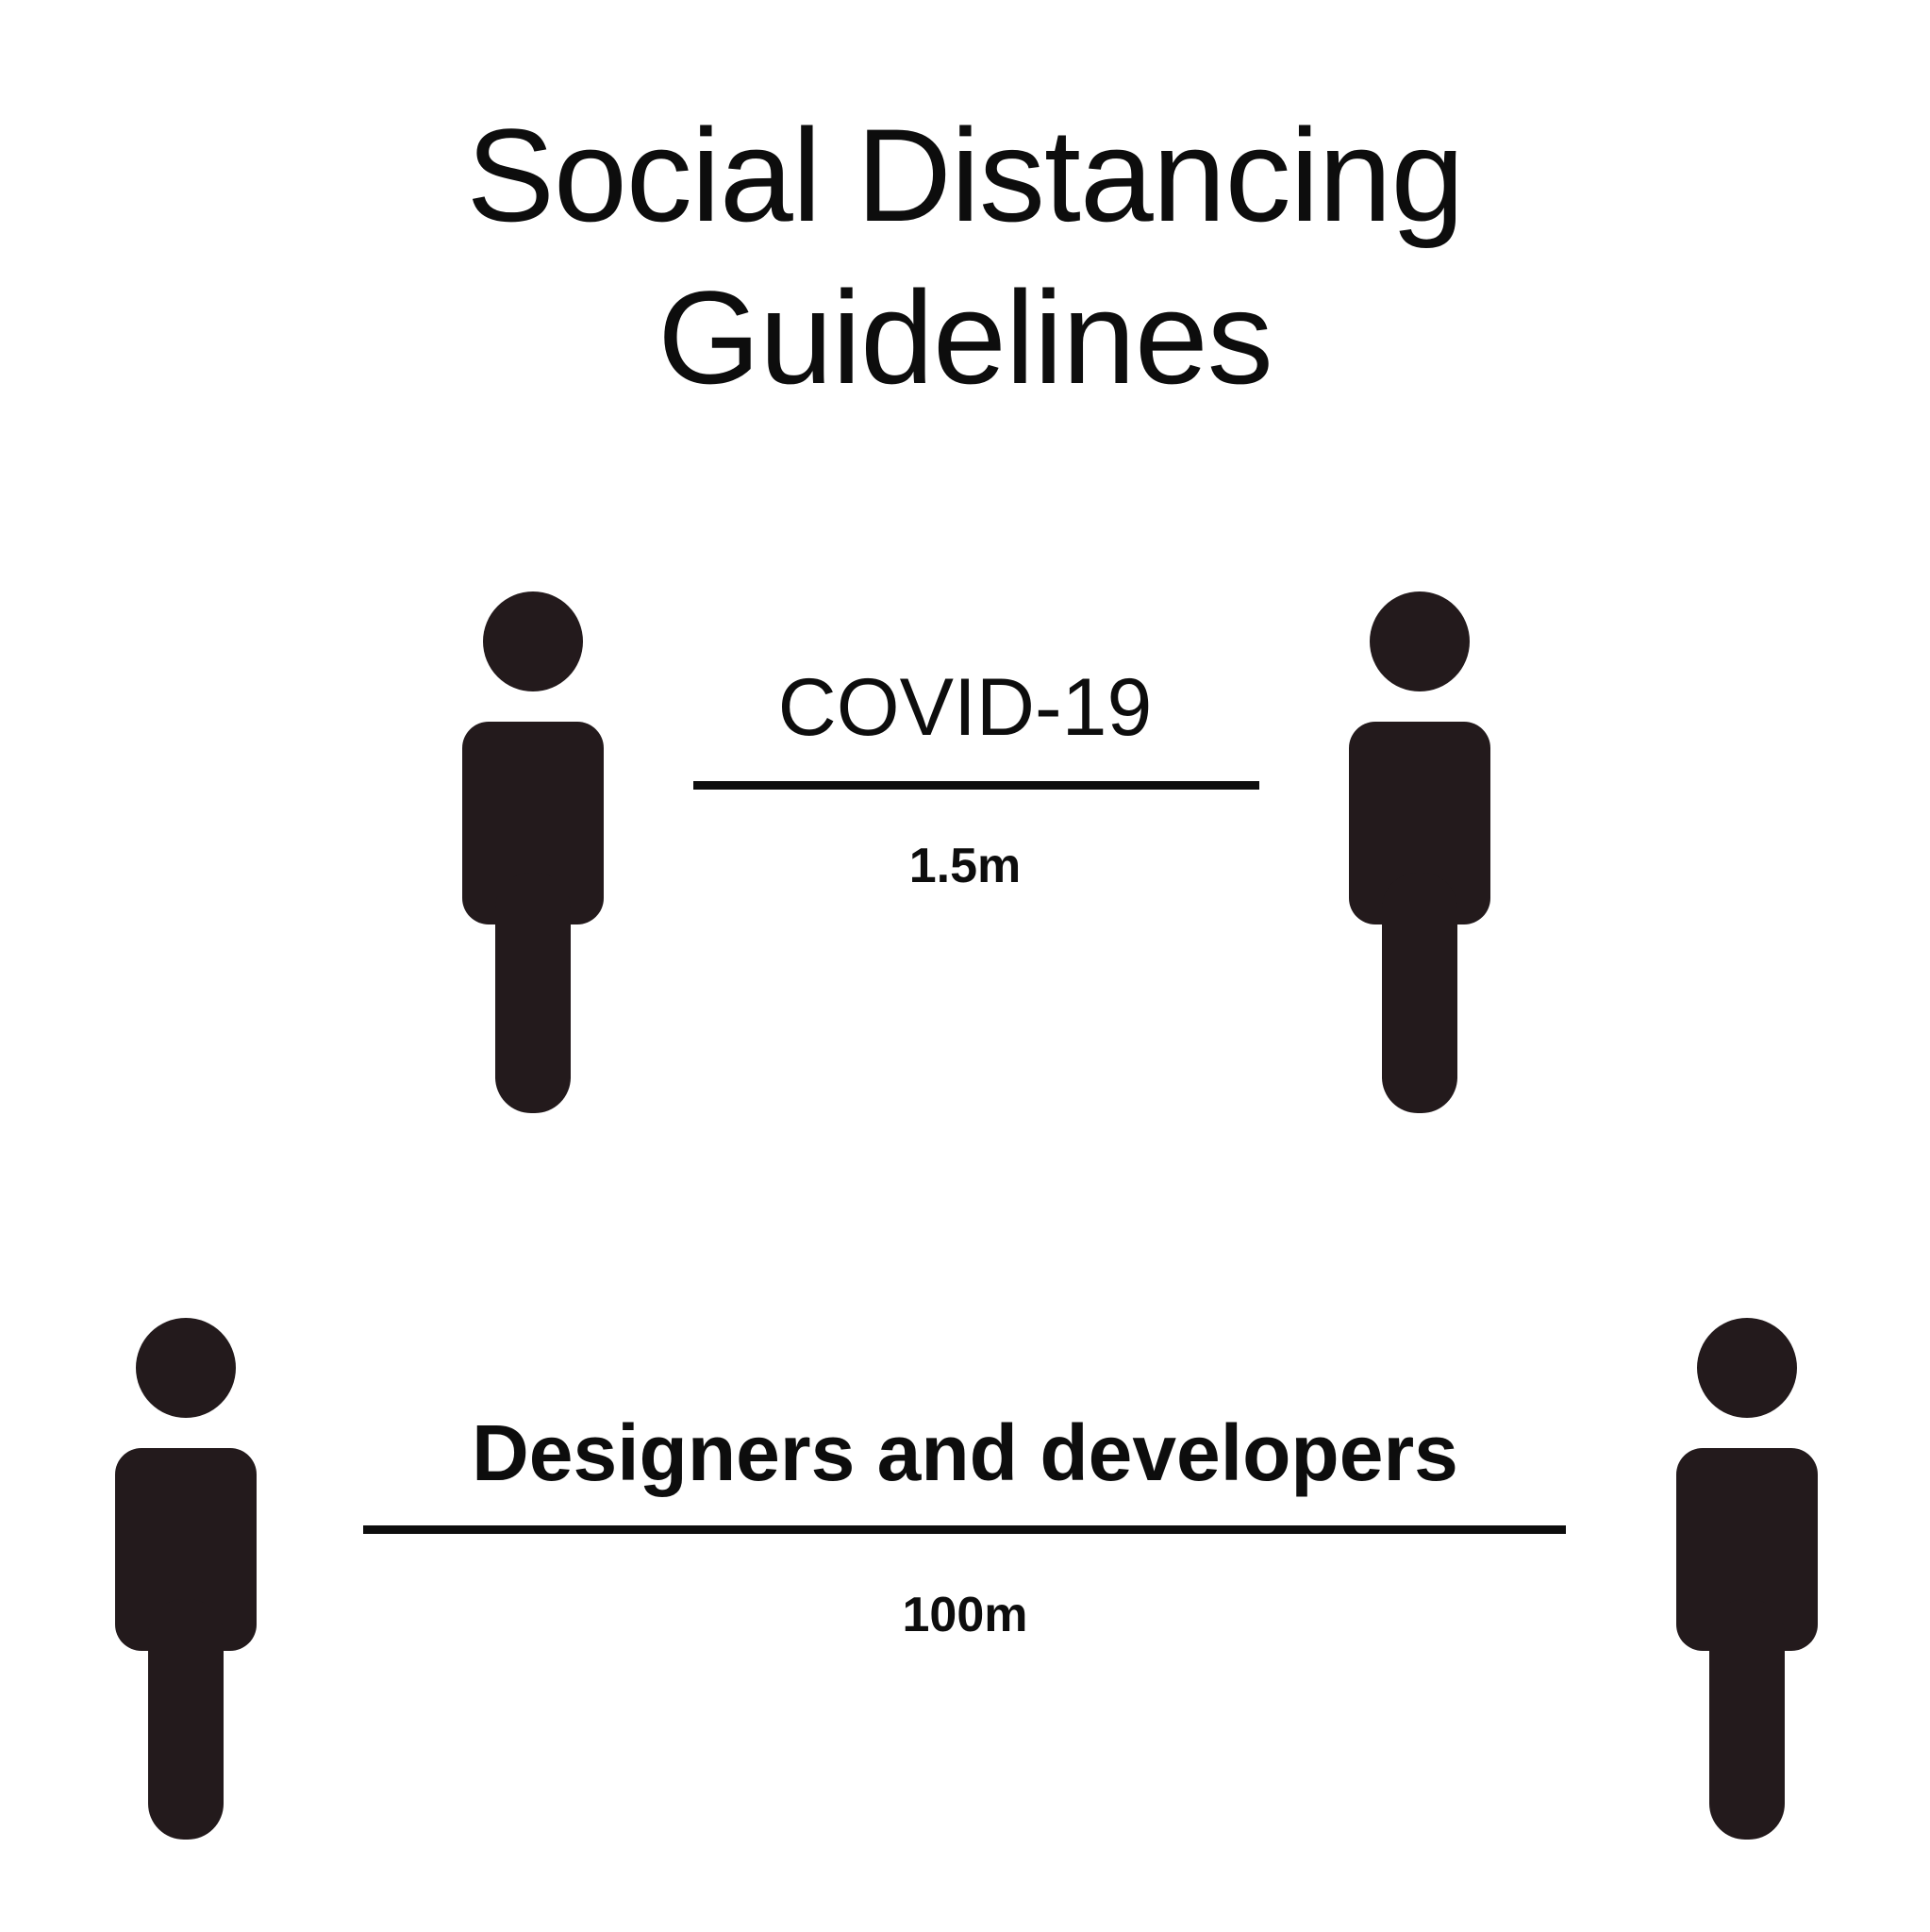  I want to click on covid-distance-line, so click(976, 785).